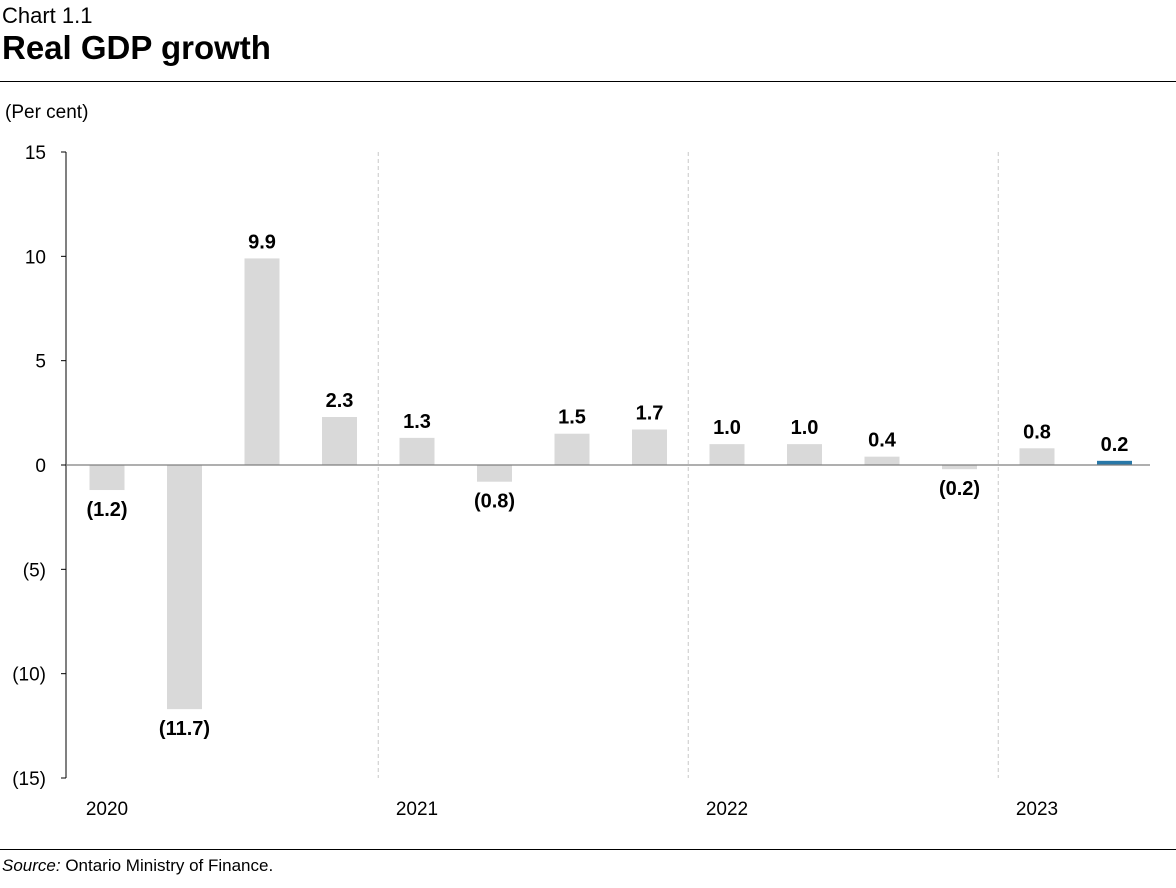 Image resolution: width=1176 pixels, height=888 pixels. What do you see at coordinates (494, 502) in the screenshot?
I see `data-label: (0.8)` at bounding box center [494, 502].